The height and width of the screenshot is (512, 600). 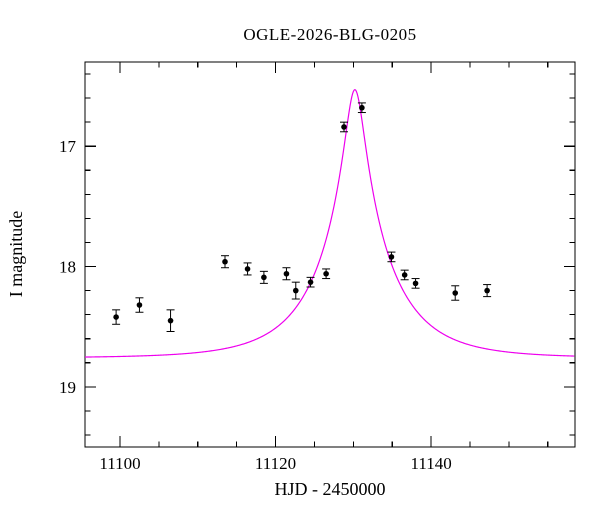 What do you see at coordinates (275, 463) in the screenshot?
I see `x-tick-label: 11120` at bounding box center [275, 463].